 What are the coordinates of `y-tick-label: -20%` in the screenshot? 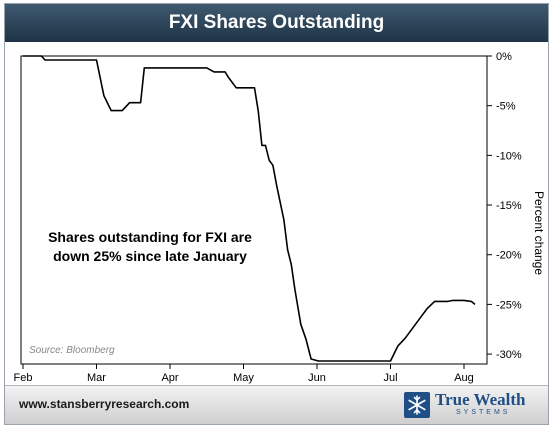 It's located at (509, 256).